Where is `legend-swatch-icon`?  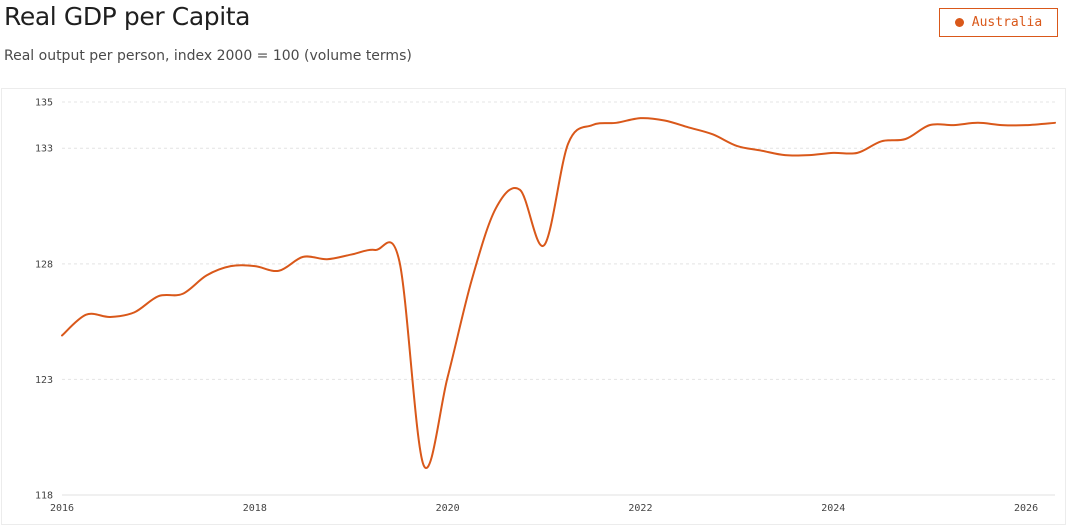 legend-swatch-icon is located at coordinates (959, 22).